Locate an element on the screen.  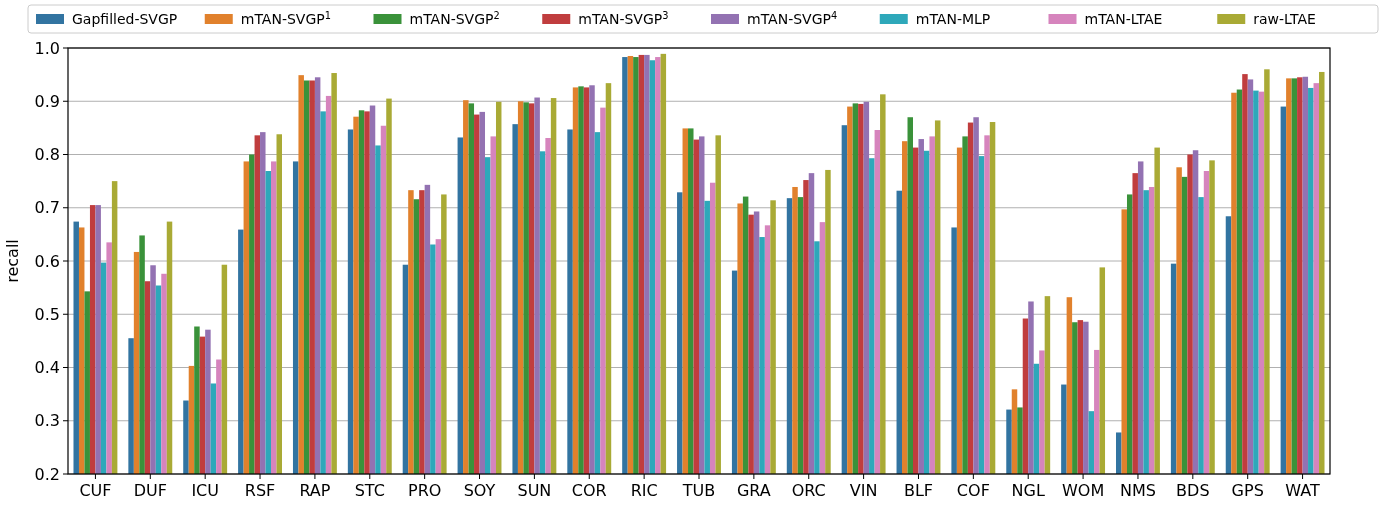
y-tick-label: 0.5 is located at coordinates (47, 314).